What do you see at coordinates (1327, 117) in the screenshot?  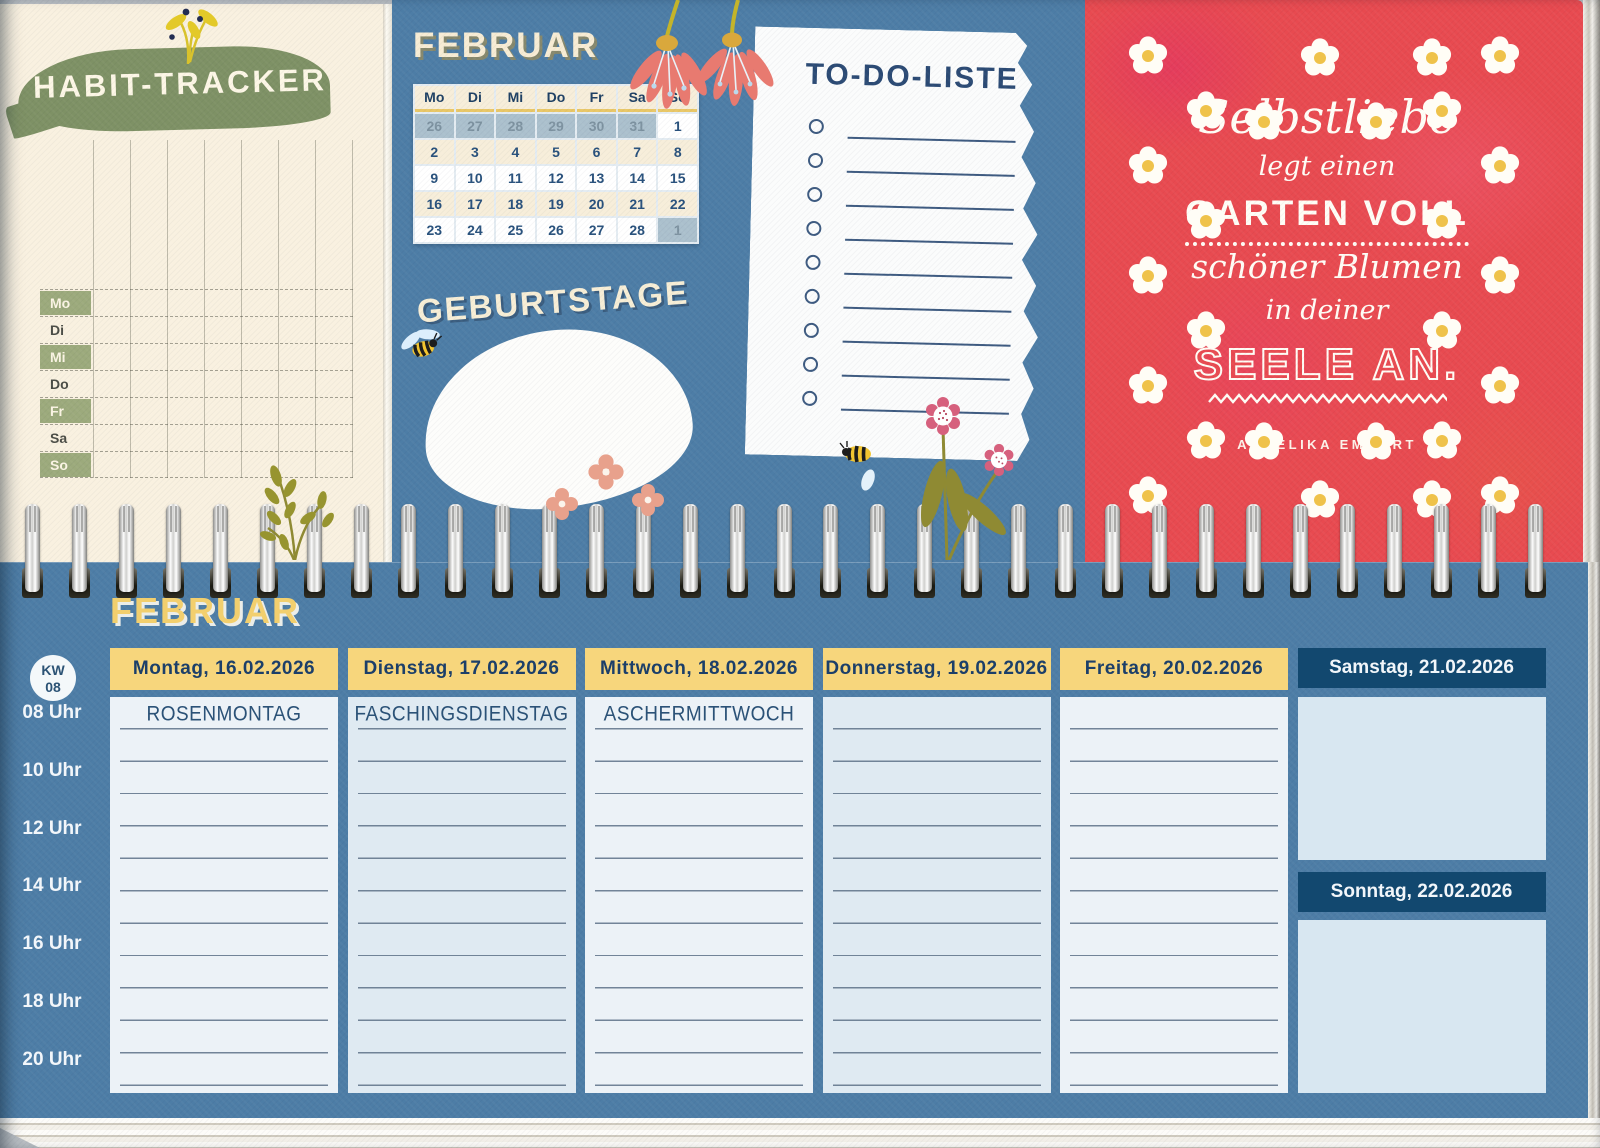 I see `quote-line: Selbstliebe` at bounding box center [1327, 117].